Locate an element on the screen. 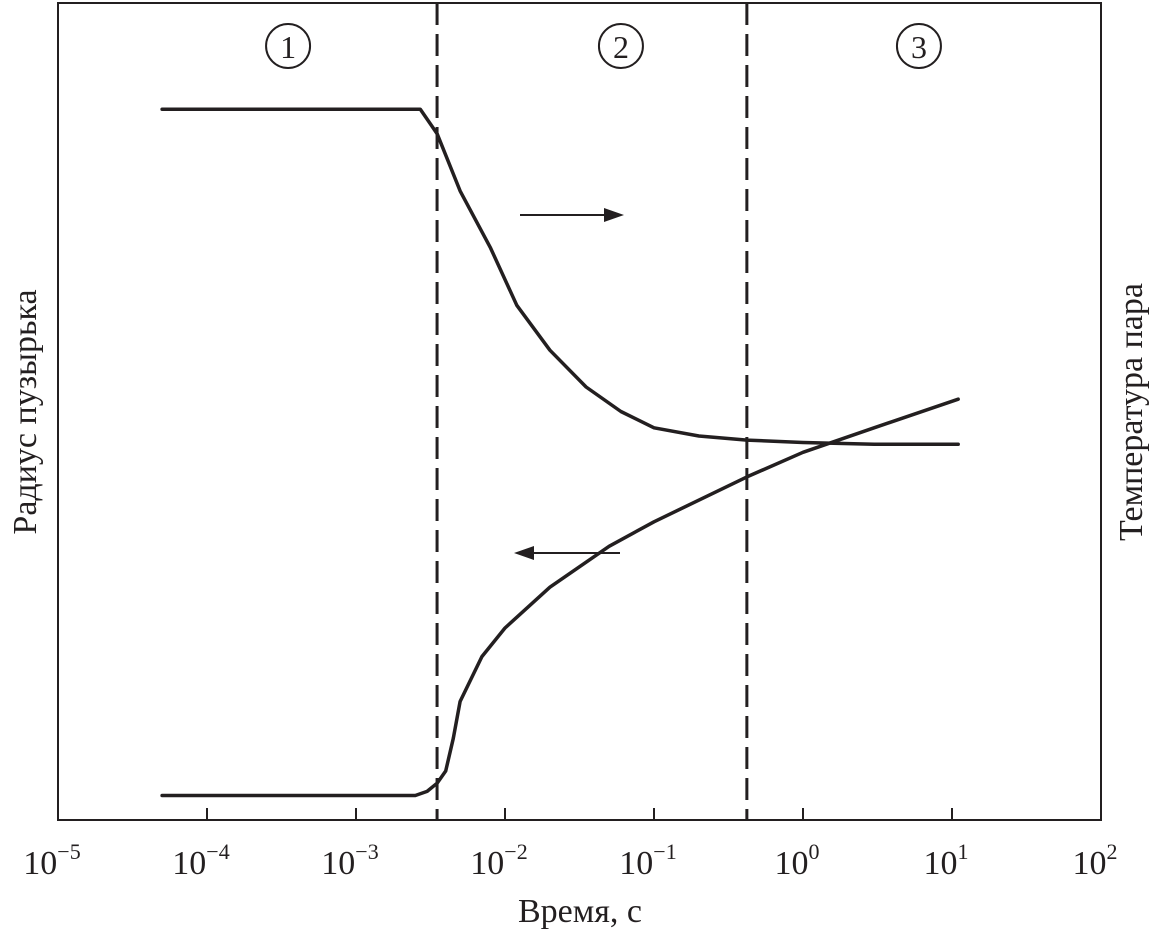 This screenshot has width=1157, height=933. x-tick-label: 10⁻⁴ is located at coordinates (200, 860).